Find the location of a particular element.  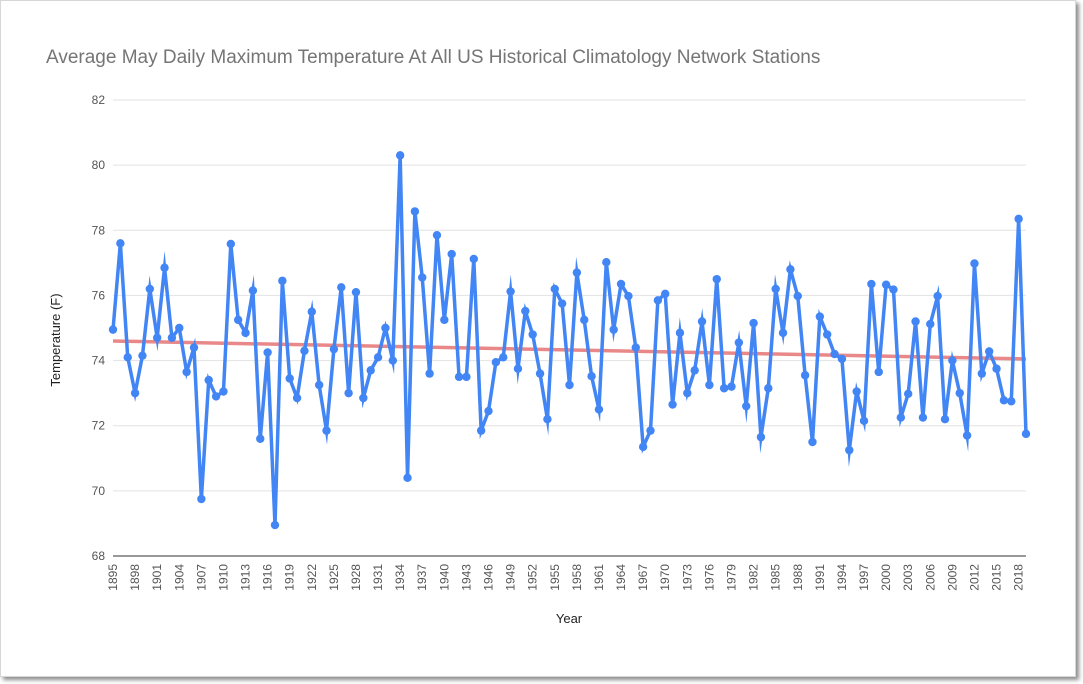

x-tick-label: 1973 is located at coordinates (687, 577).